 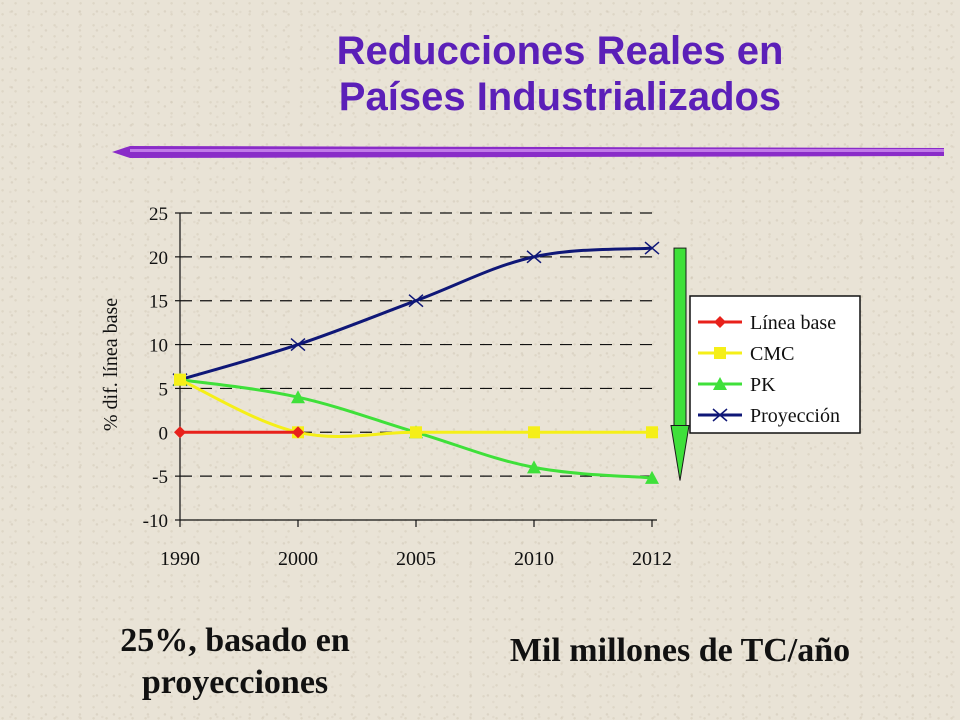 I want to click on arrow-head, so click(x=680, y=453).